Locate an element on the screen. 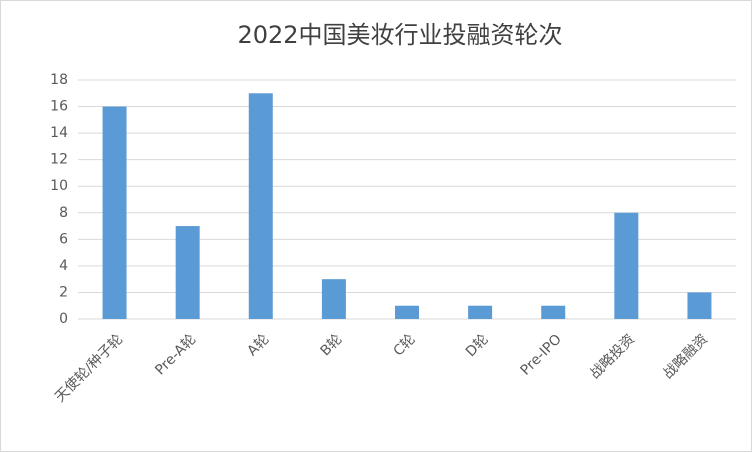  y-tick-label: 14 is located at coordinates (59, 133).